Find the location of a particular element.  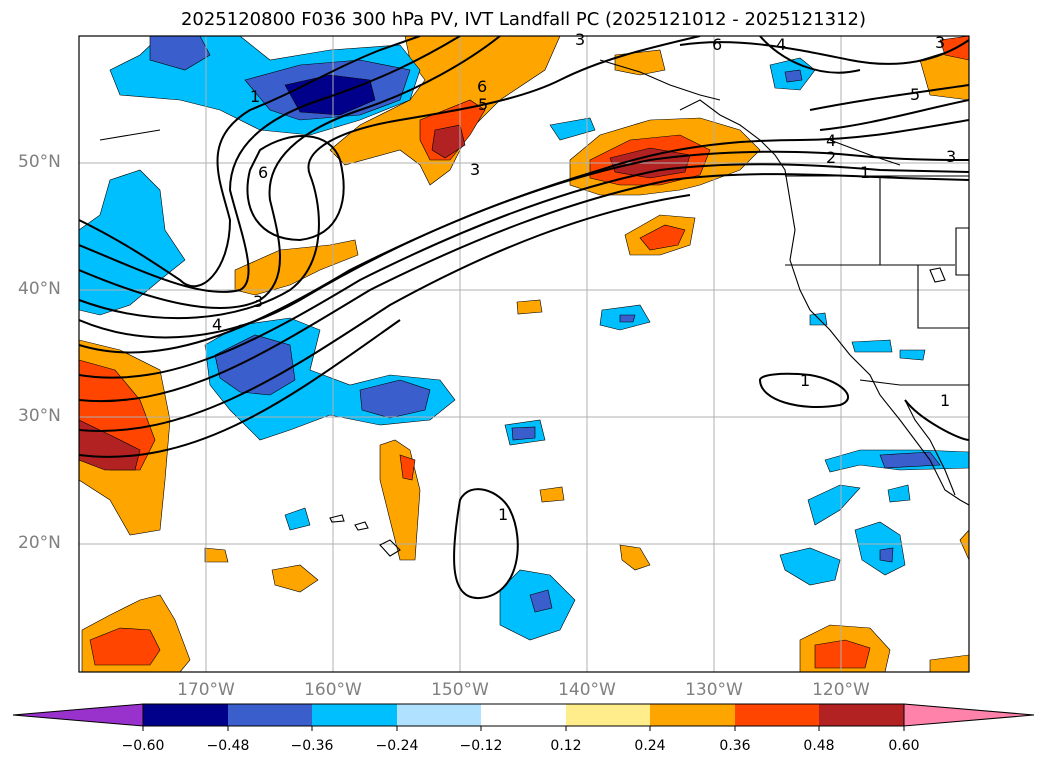

colorbar-tick-label: 0.48 is located at coordinates (819, 746).